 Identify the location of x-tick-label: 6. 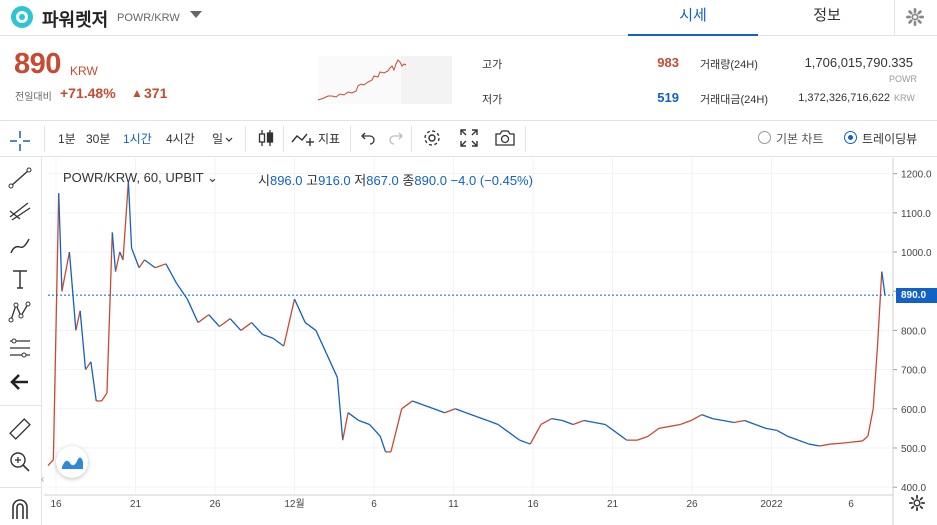
(851, 504).